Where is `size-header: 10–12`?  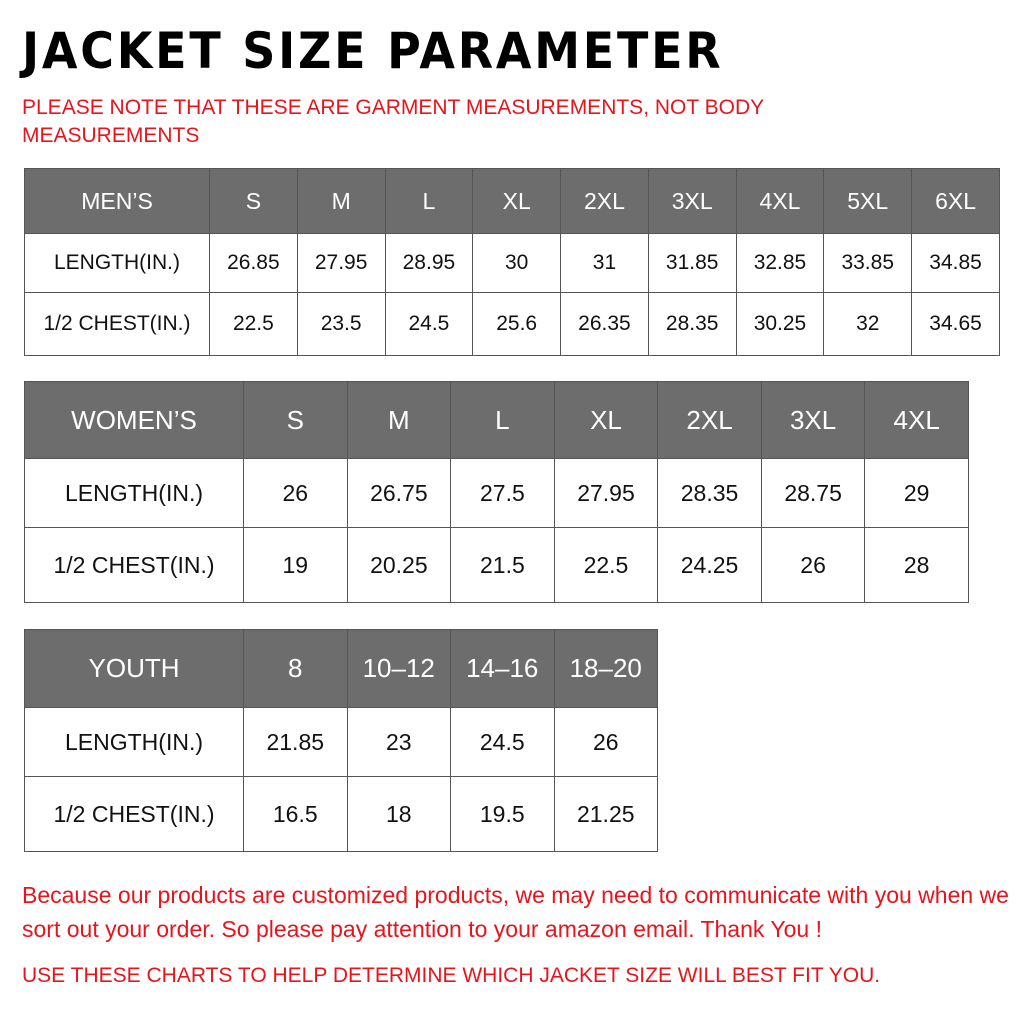 size-header: 10–12 is located at coordinates (398, 668).